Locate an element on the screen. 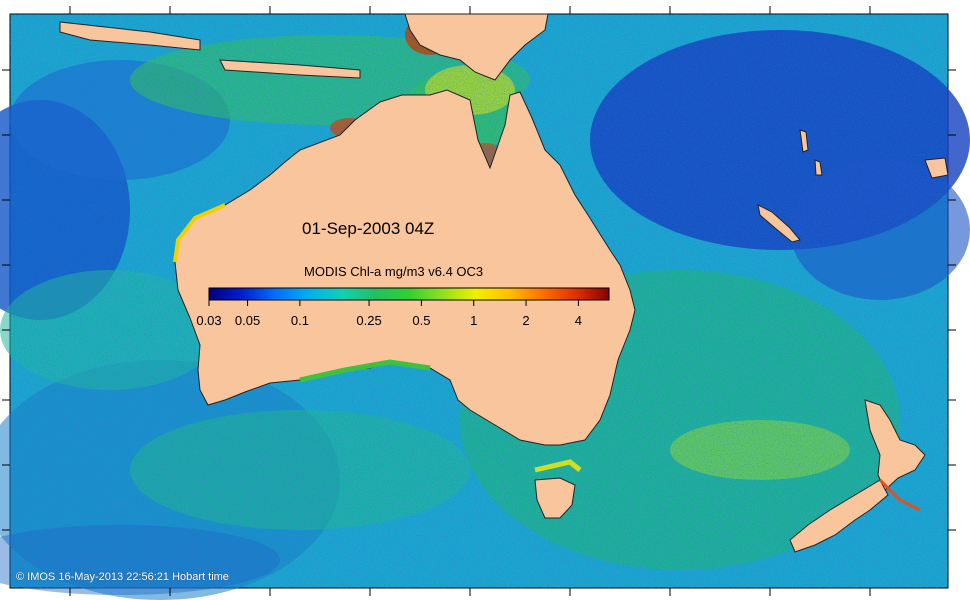 This screenshot has height=600, width=970. indonesia-islands is located at coordinates (130, 36).